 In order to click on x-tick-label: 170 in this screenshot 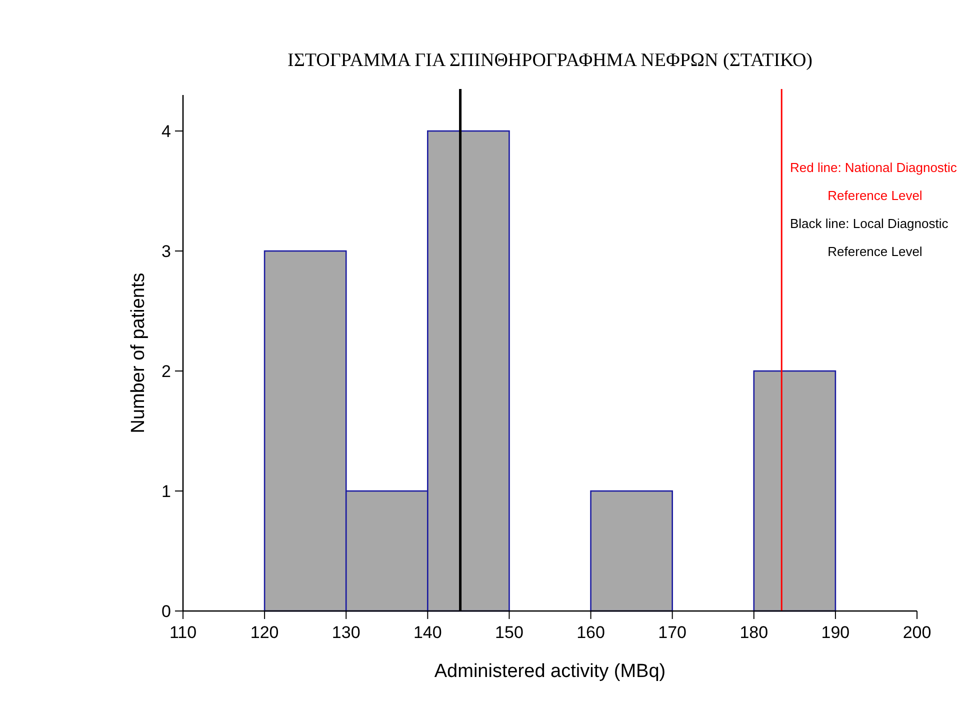, I will do `click(672, 632)`.